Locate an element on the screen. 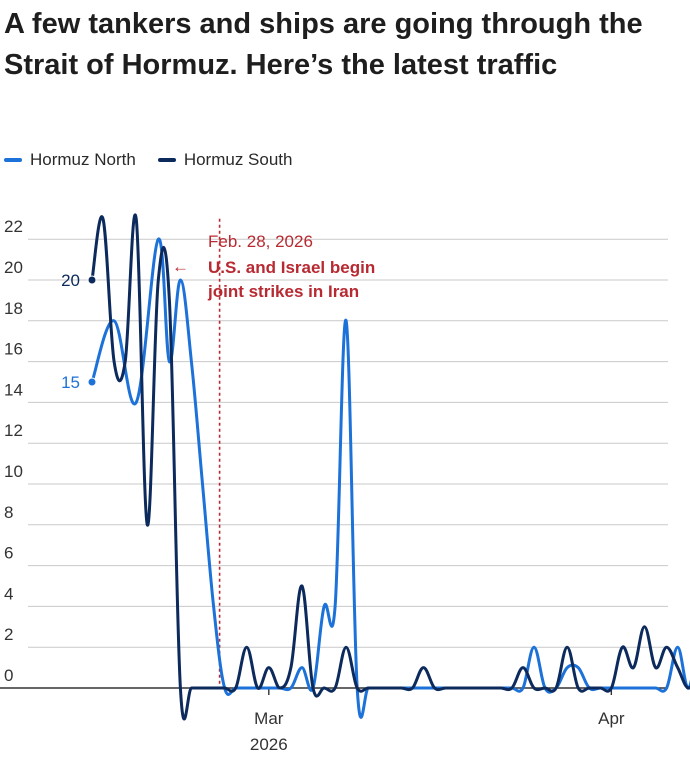 Image resolution: width=690 pixels, height=763 pixels. y-tick-label-18: 18 is located at coordinates (13, 308).